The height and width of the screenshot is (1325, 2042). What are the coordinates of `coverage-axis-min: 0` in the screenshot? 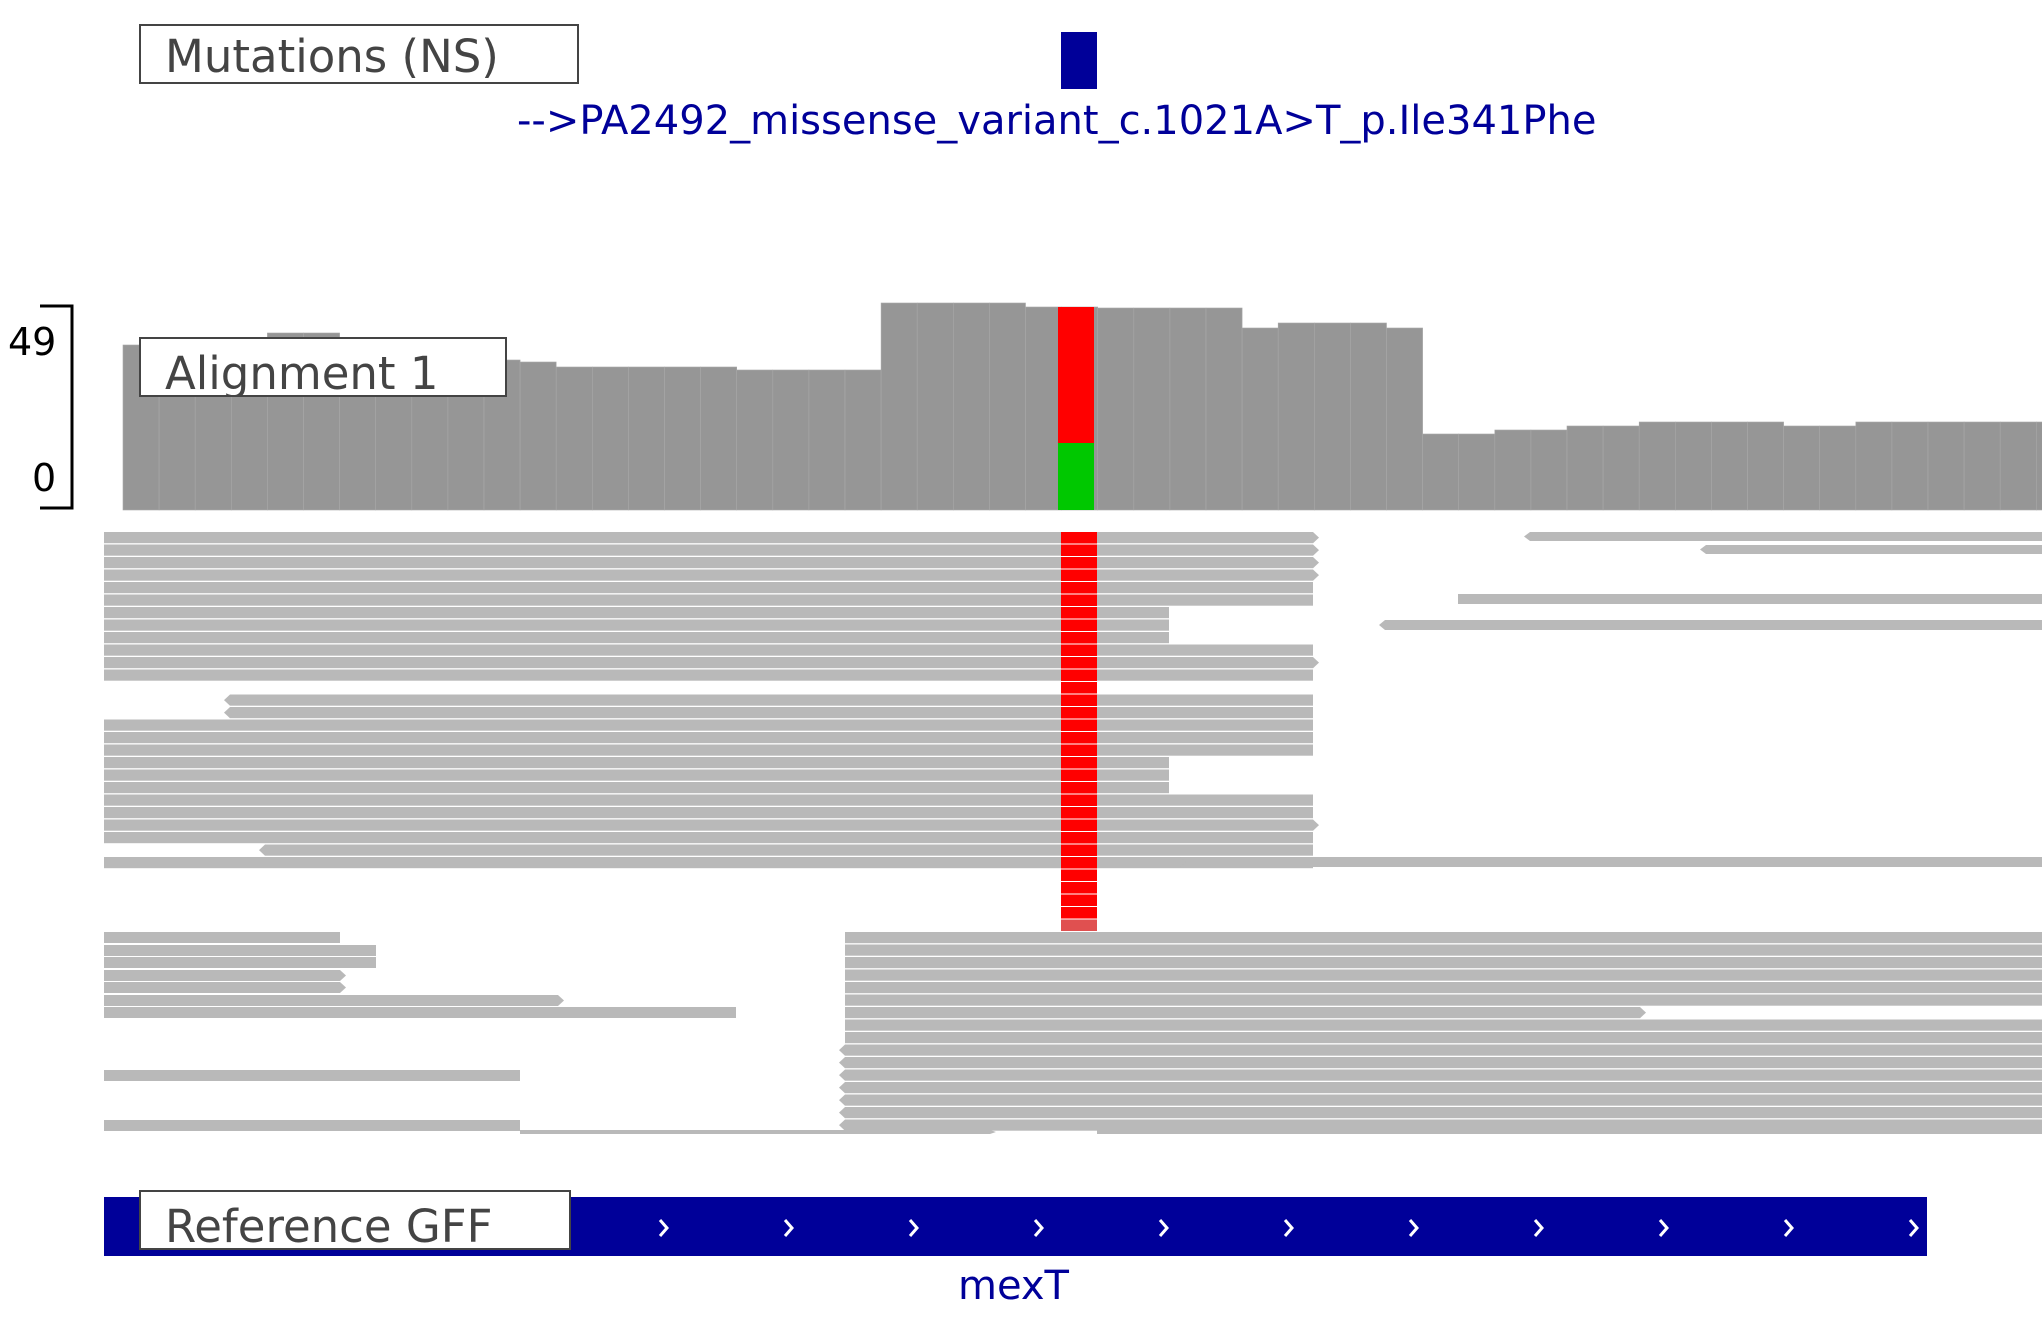 It's located at (44, 478).